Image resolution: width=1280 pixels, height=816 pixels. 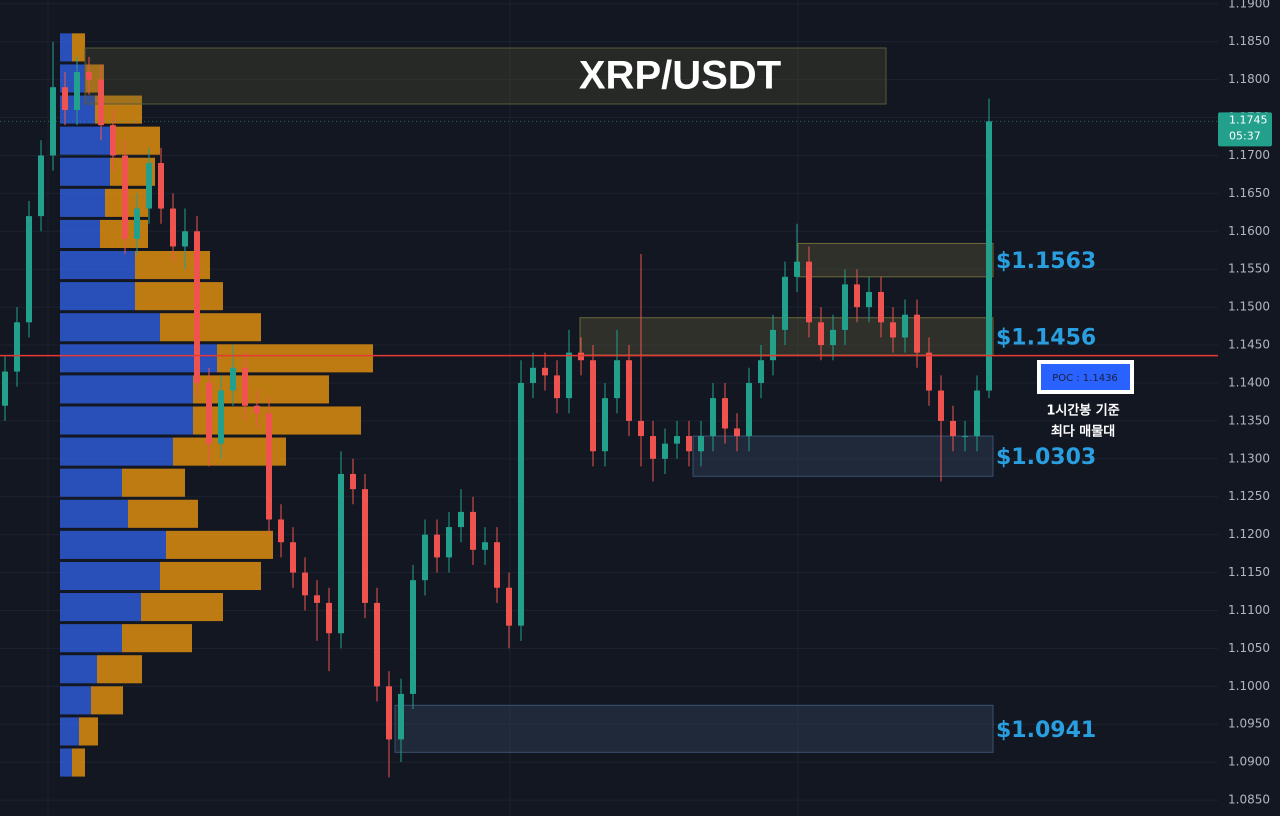 What do you see at coordinates (1245, 129) in the screenshot?
I see `last-price-tag` at bounding box center [1245, 129].